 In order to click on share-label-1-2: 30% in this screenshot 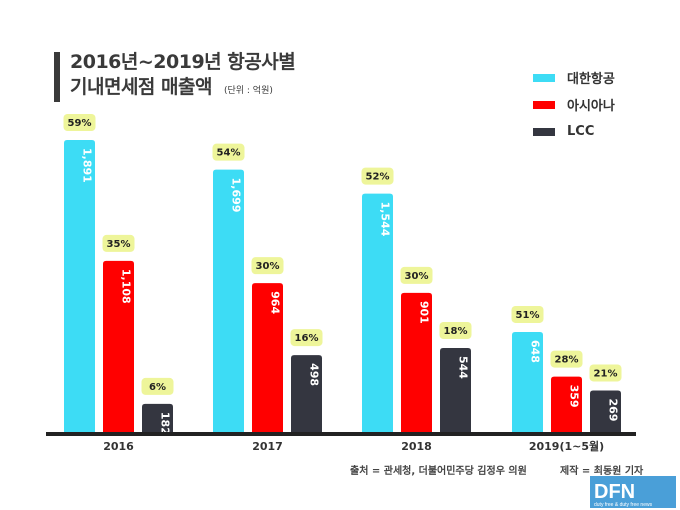, I will do `click(417, 276)`.